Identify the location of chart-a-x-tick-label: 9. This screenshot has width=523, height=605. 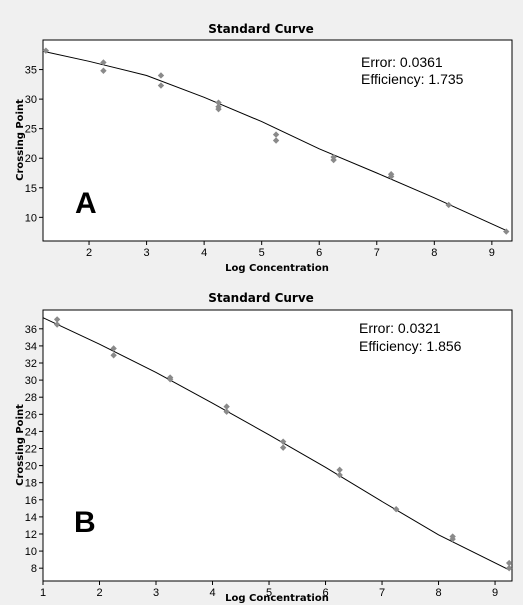
(492, 253).